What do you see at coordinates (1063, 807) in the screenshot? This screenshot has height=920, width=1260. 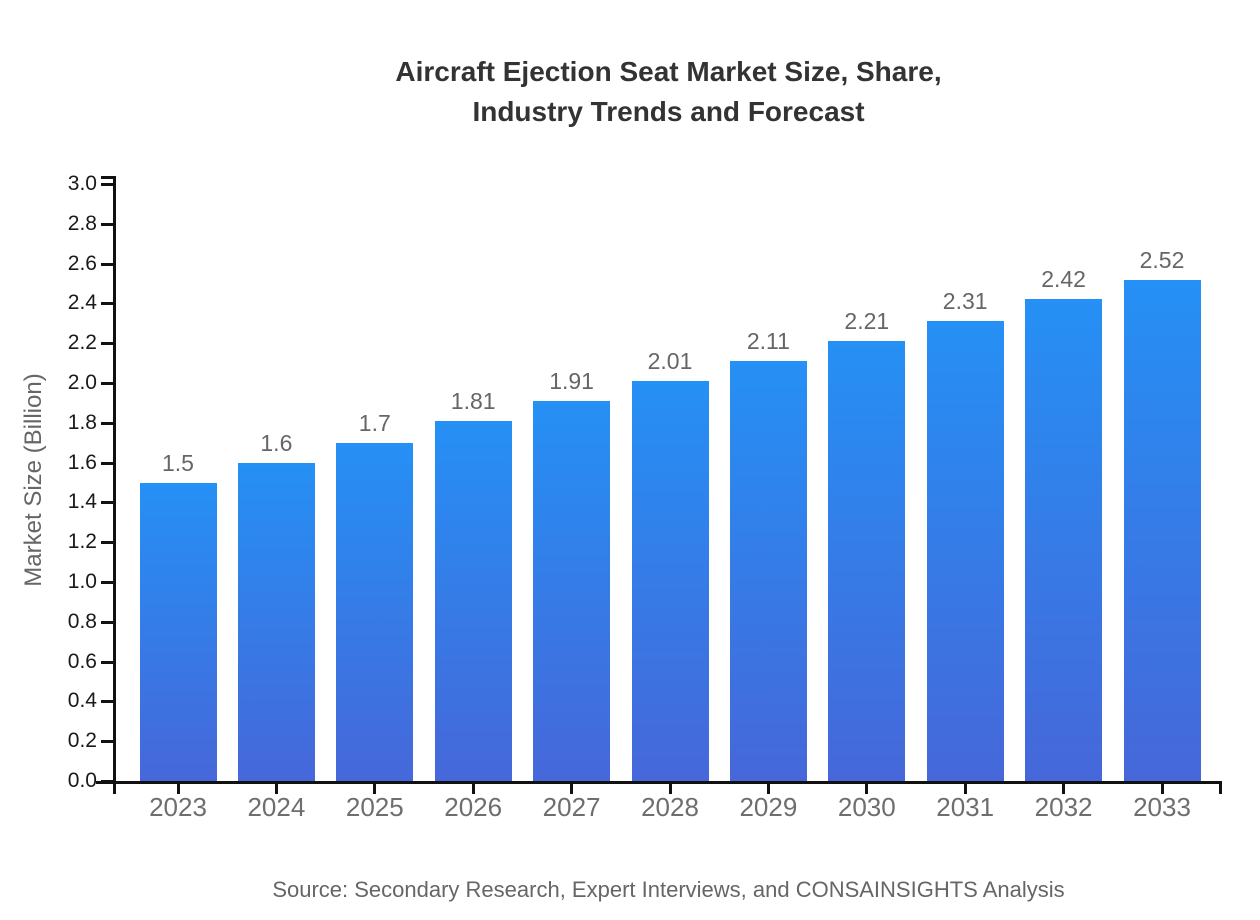 I see `x-axis-tick-label: 2032` at bounding box center [1063, 807].